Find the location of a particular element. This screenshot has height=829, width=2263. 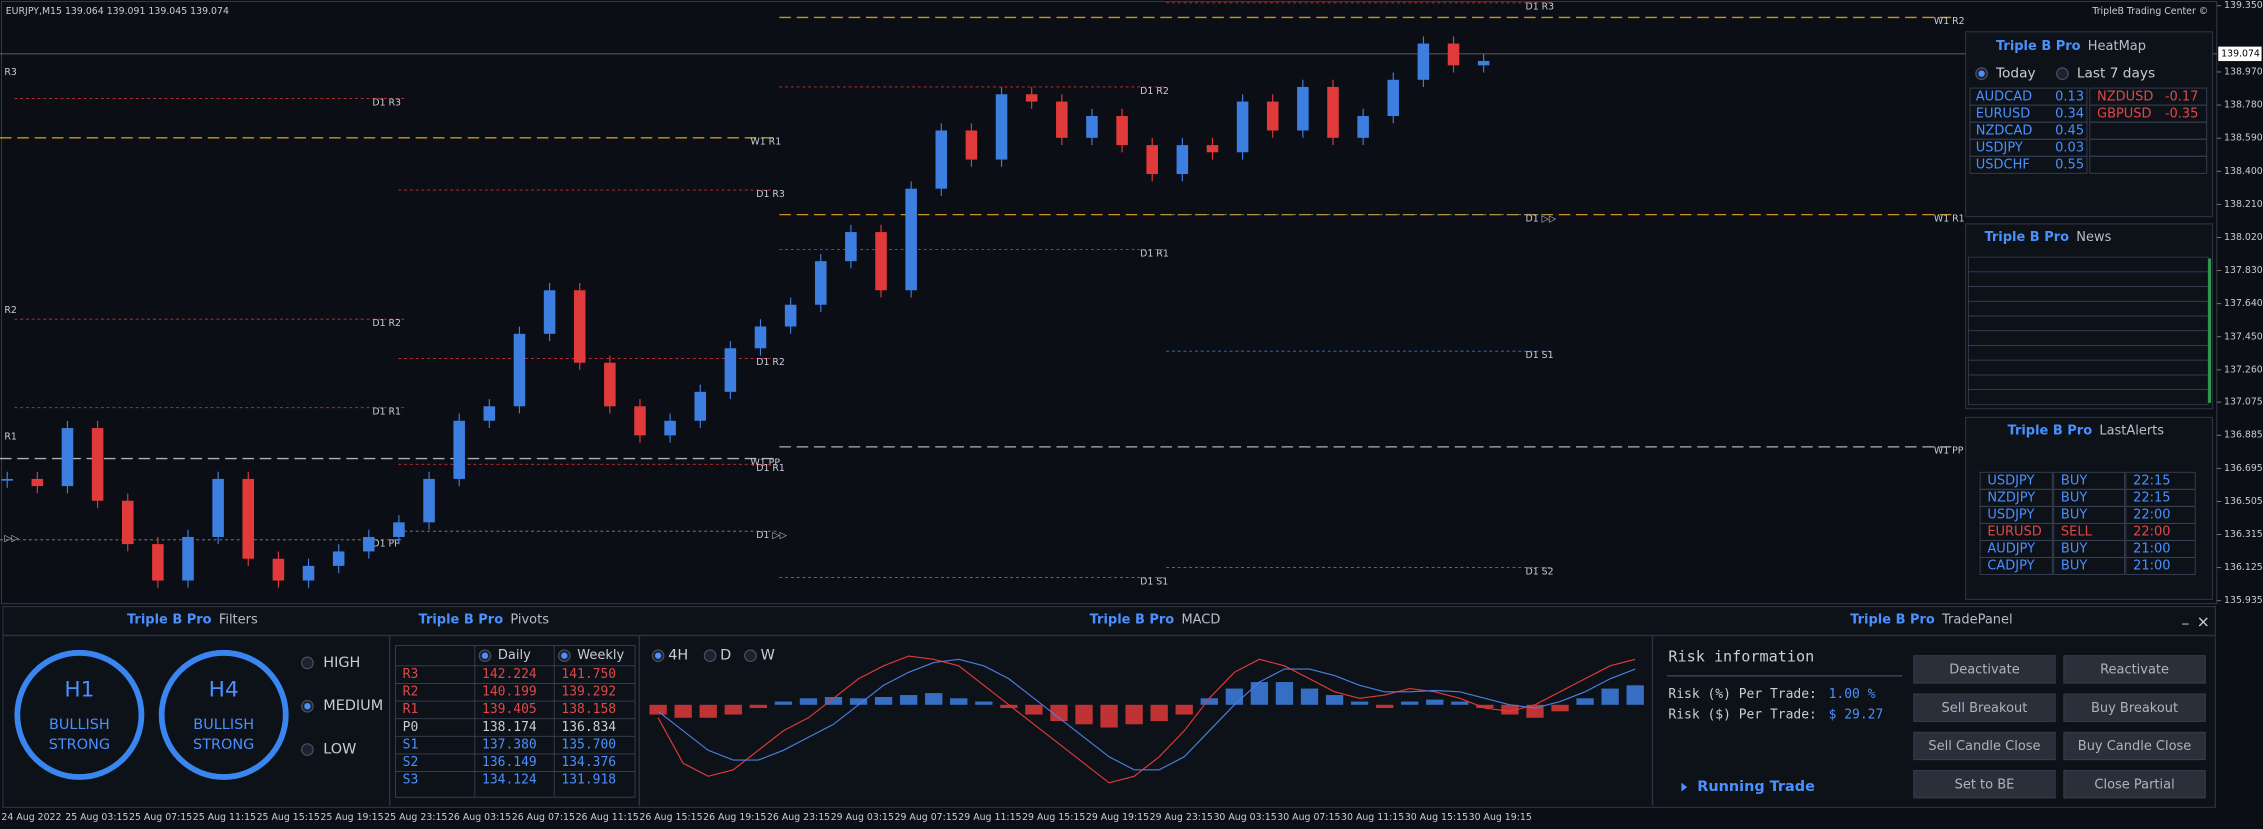

column-header: Weekly is located at coordinates (600, 655).